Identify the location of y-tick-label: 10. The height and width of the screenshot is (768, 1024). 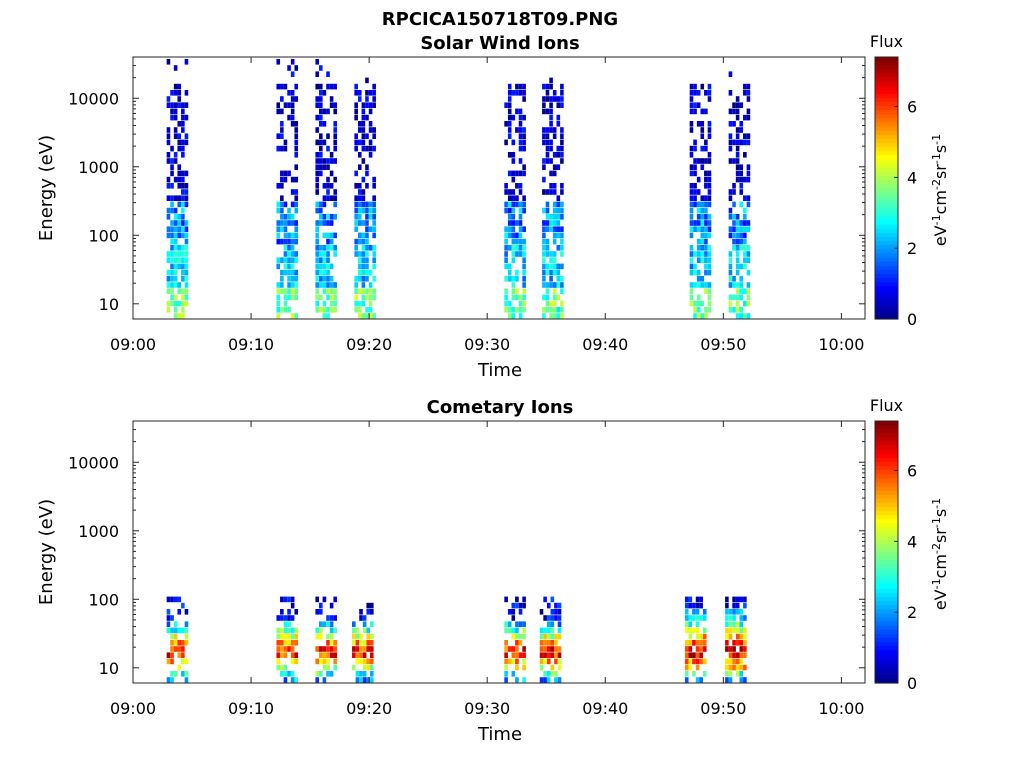
(109, 668).